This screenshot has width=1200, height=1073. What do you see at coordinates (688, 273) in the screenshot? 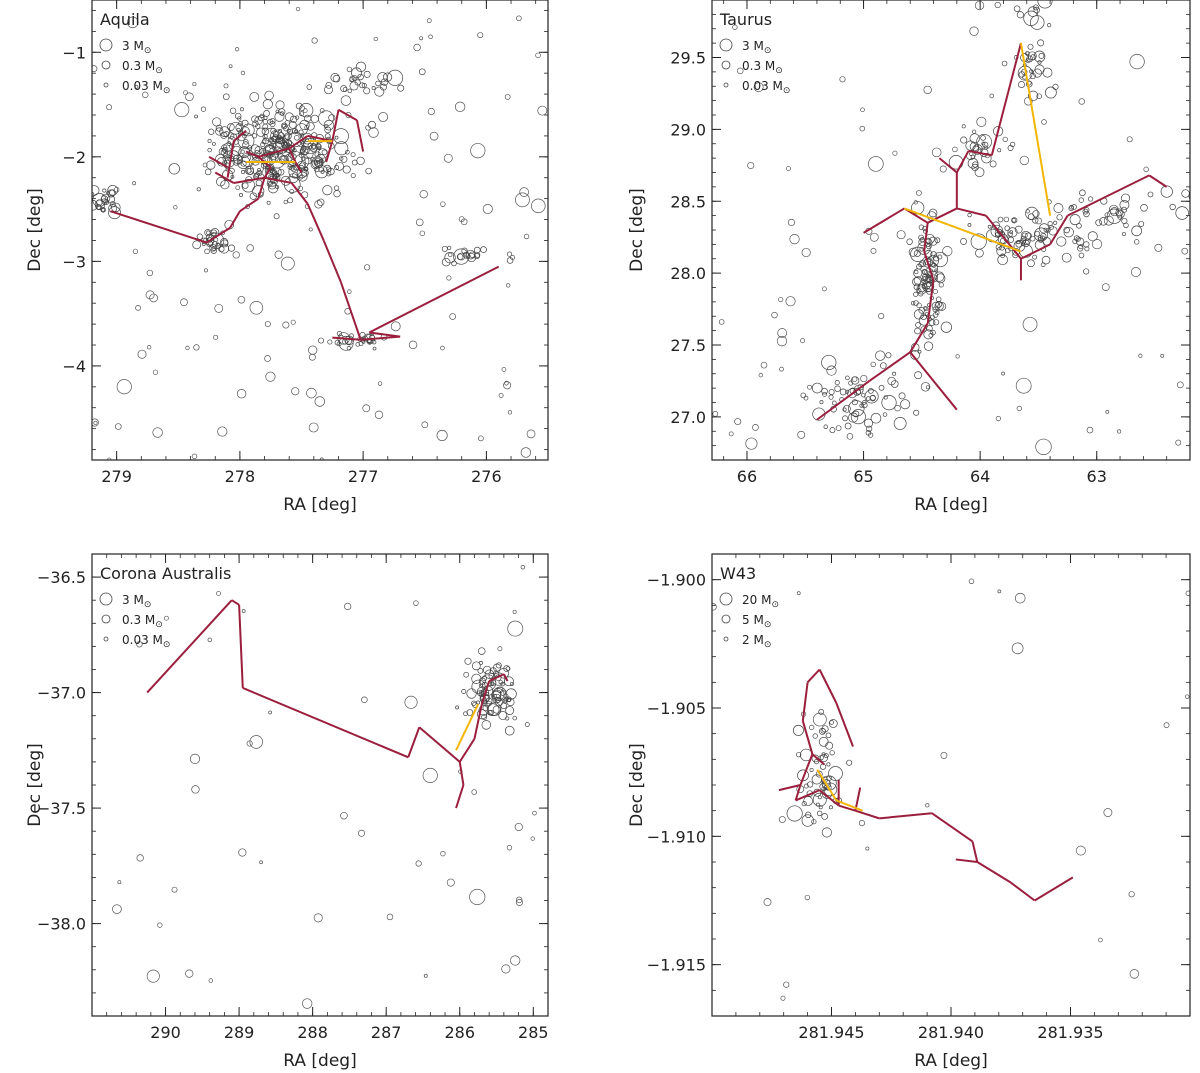
I see `y-tick-label: 28.0` at bounding box center [688, 273].